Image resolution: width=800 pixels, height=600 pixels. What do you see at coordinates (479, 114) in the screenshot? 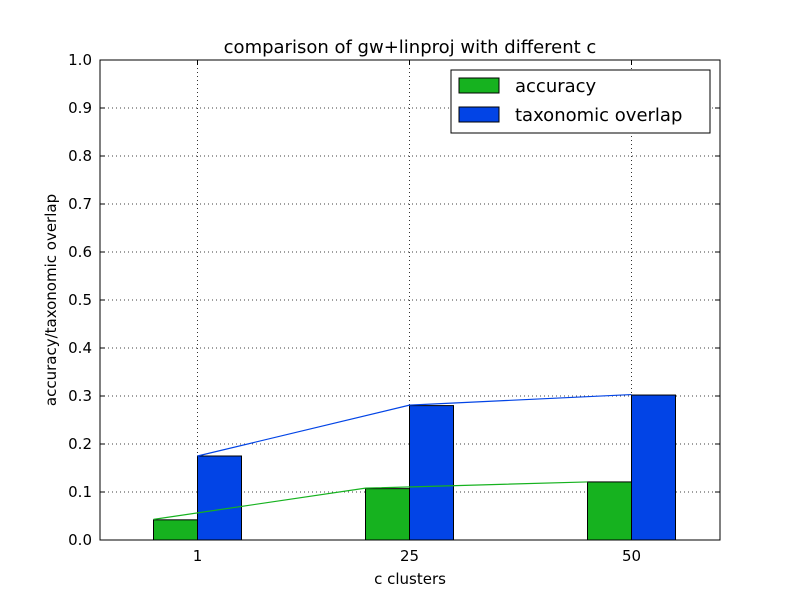
I see `legend-swatch-taxonomic-overlap` at bounding box center [479, 114].